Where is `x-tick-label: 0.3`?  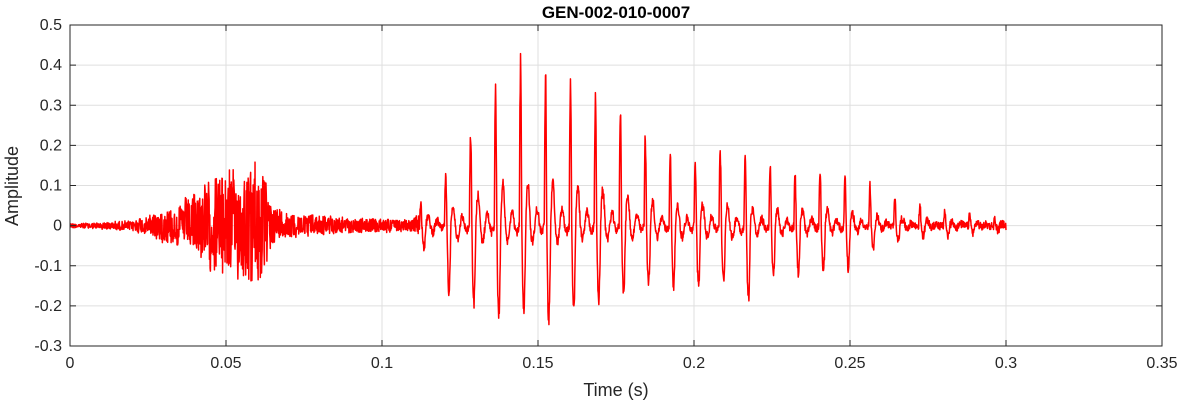
x-tick-label: 0.3 is located at coordinates (1006, 363).